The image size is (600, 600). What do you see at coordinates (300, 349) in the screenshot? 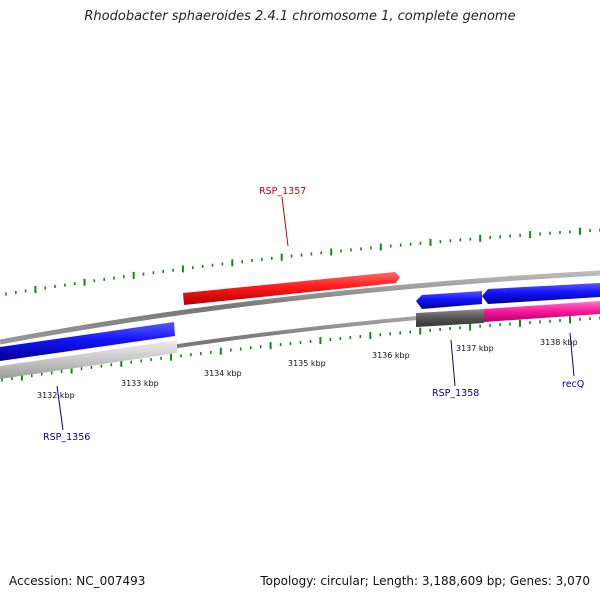
I see `lower-tick-row` at bounding box center [300, 349].